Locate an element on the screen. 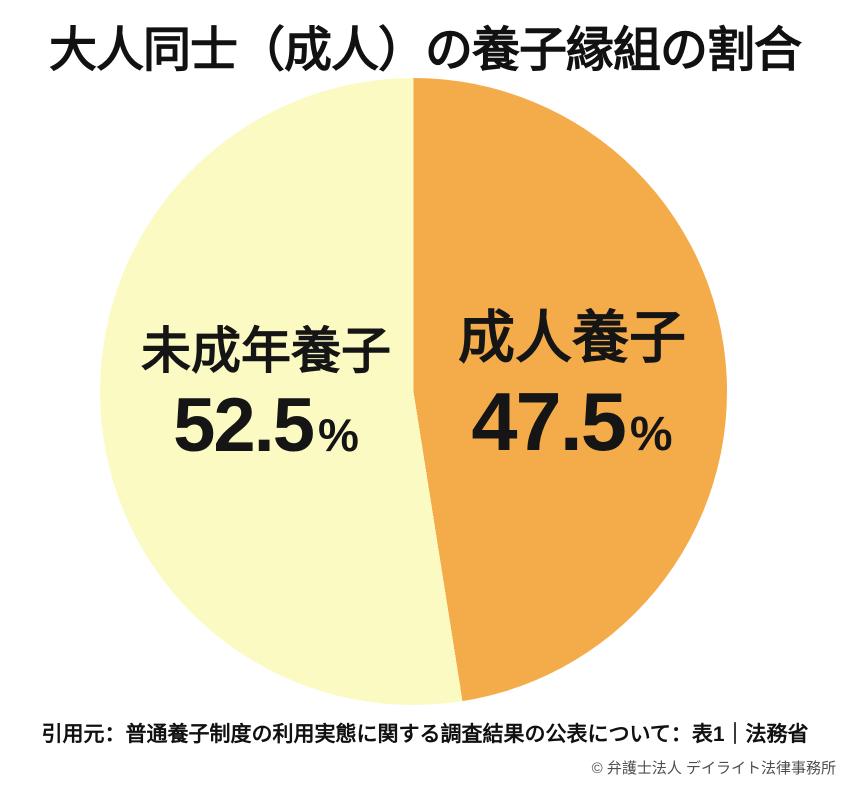 This screenshot has height=785, width=850. slice-percent-number-minor: 52.5 is located at coordinates (244, 425).